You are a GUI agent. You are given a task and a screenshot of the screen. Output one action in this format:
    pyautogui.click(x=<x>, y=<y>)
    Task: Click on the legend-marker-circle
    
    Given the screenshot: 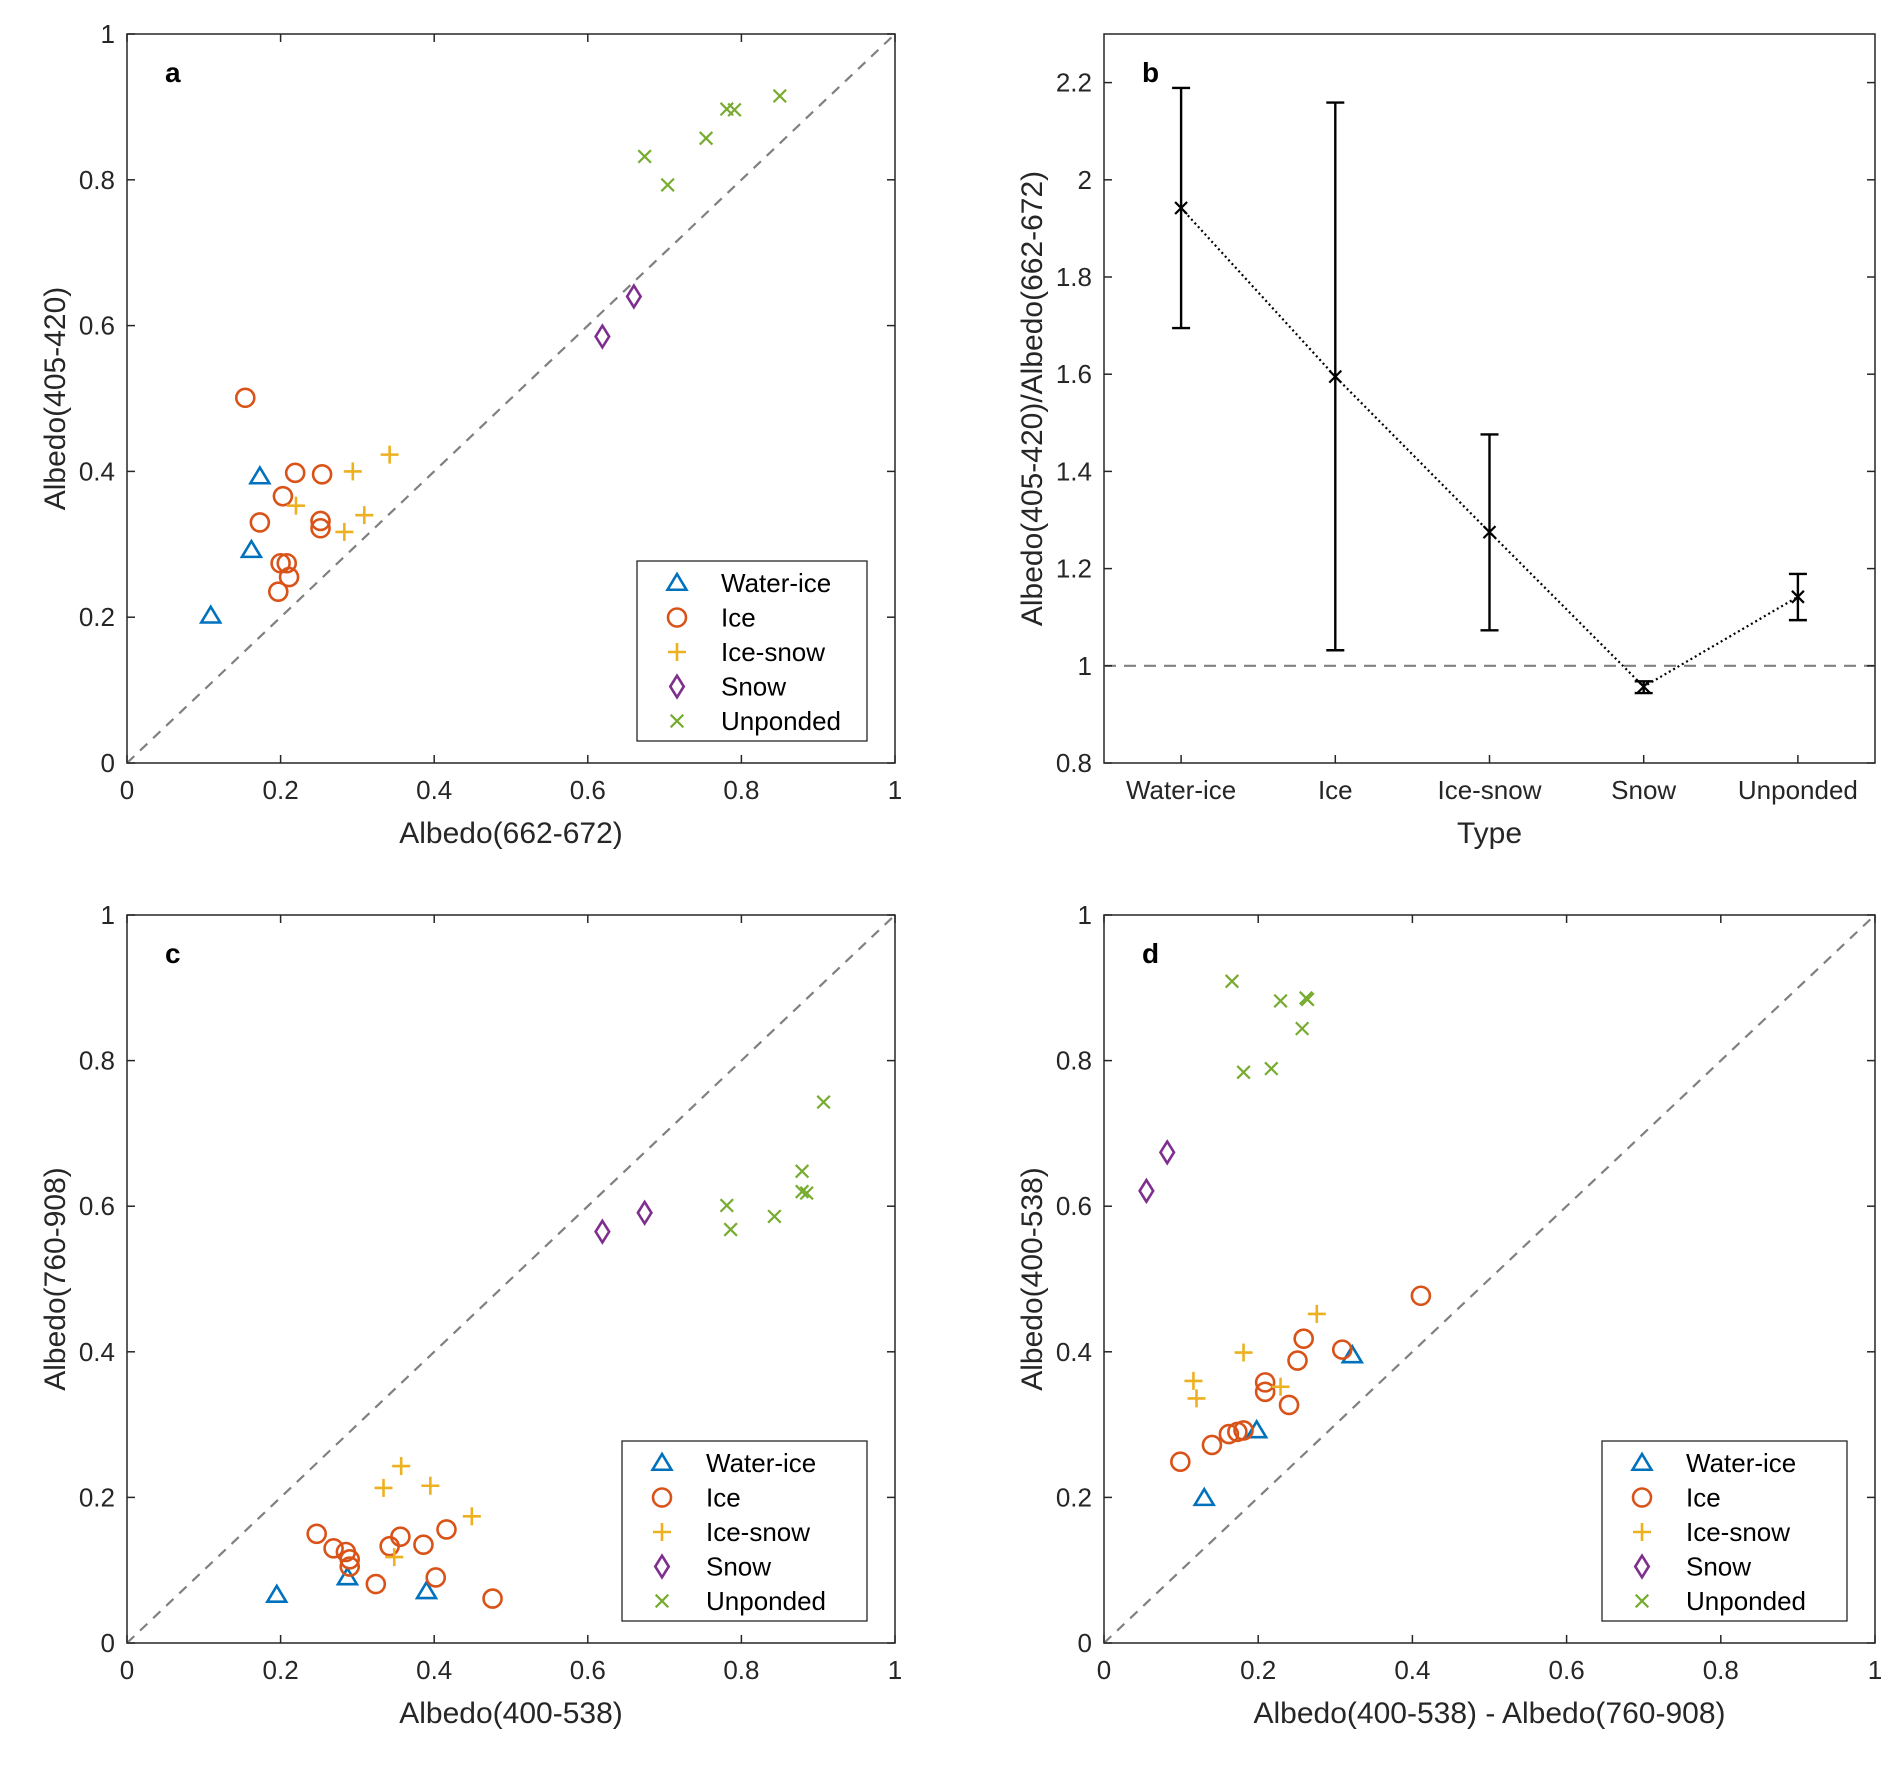 What is the action you would take?
    pyautogui.click(x=1642, y=1497)
    